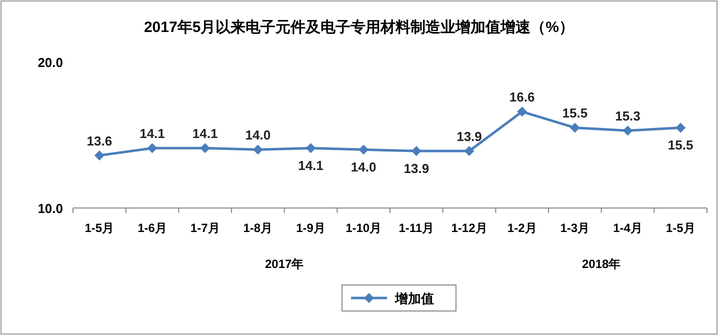  Describe the element at coordinates (522, 228) in the screenshot. I see `x-tick-label: 1-2月` at that location.